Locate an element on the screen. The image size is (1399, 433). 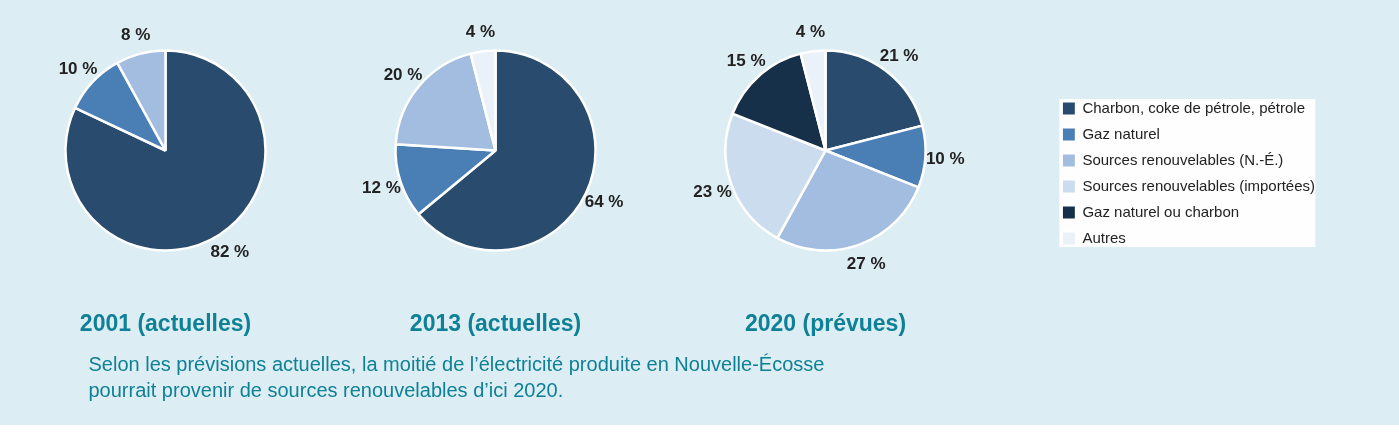
legend-label: Gaz naturel ou charbon is located at coordinates (1161, 211).